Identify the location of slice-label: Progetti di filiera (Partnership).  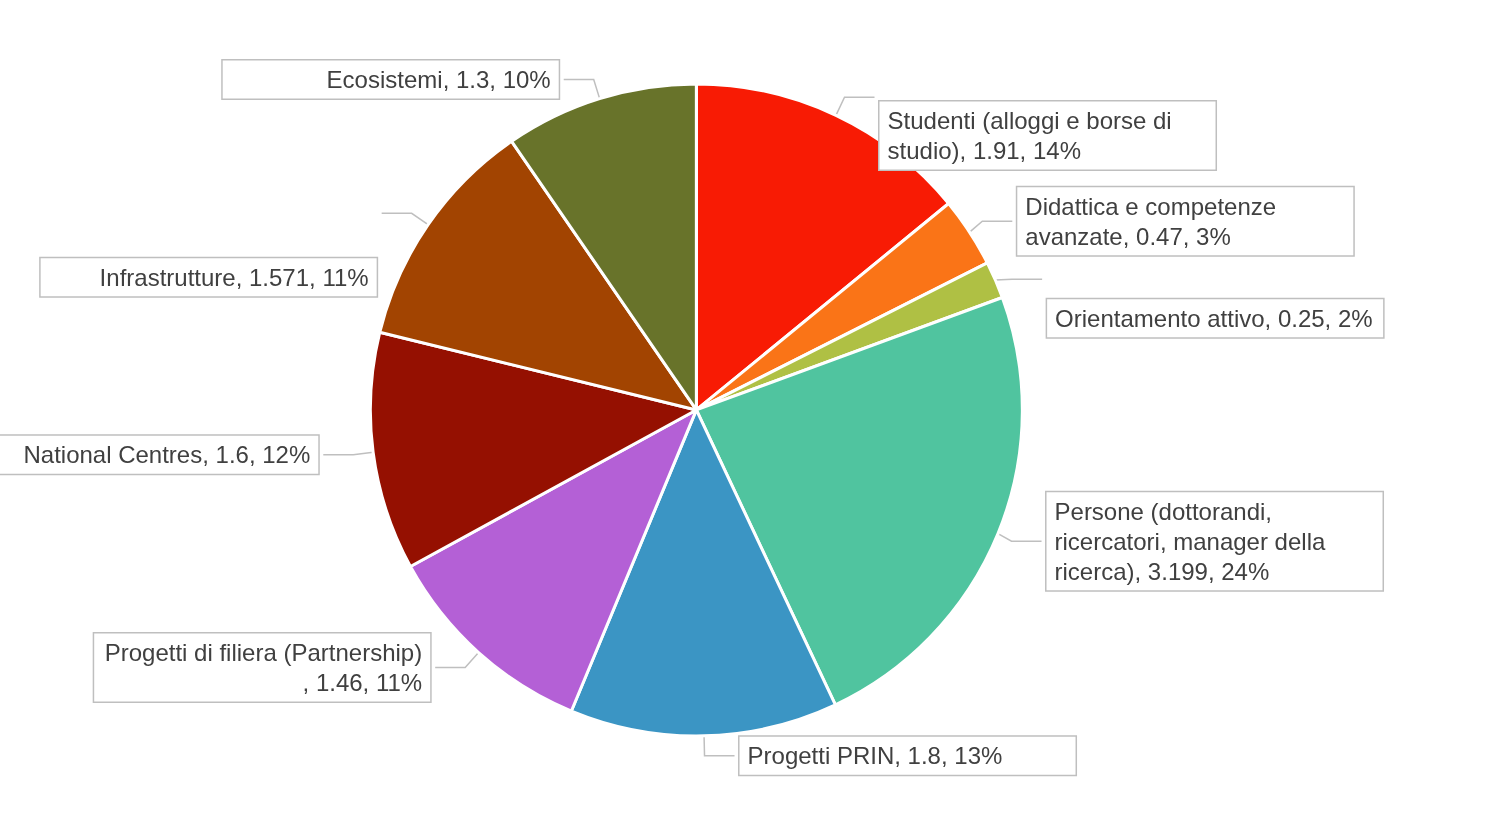
(263, 652).